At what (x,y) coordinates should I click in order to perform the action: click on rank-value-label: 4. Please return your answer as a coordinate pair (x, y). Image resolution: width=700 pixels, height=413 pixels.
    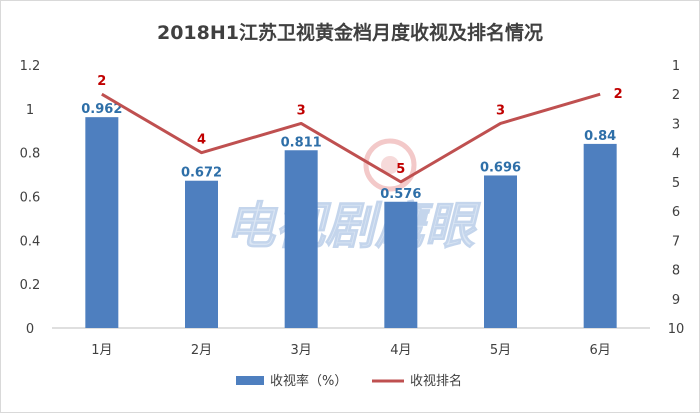
    Looking at the image, I should click on (201, 140).